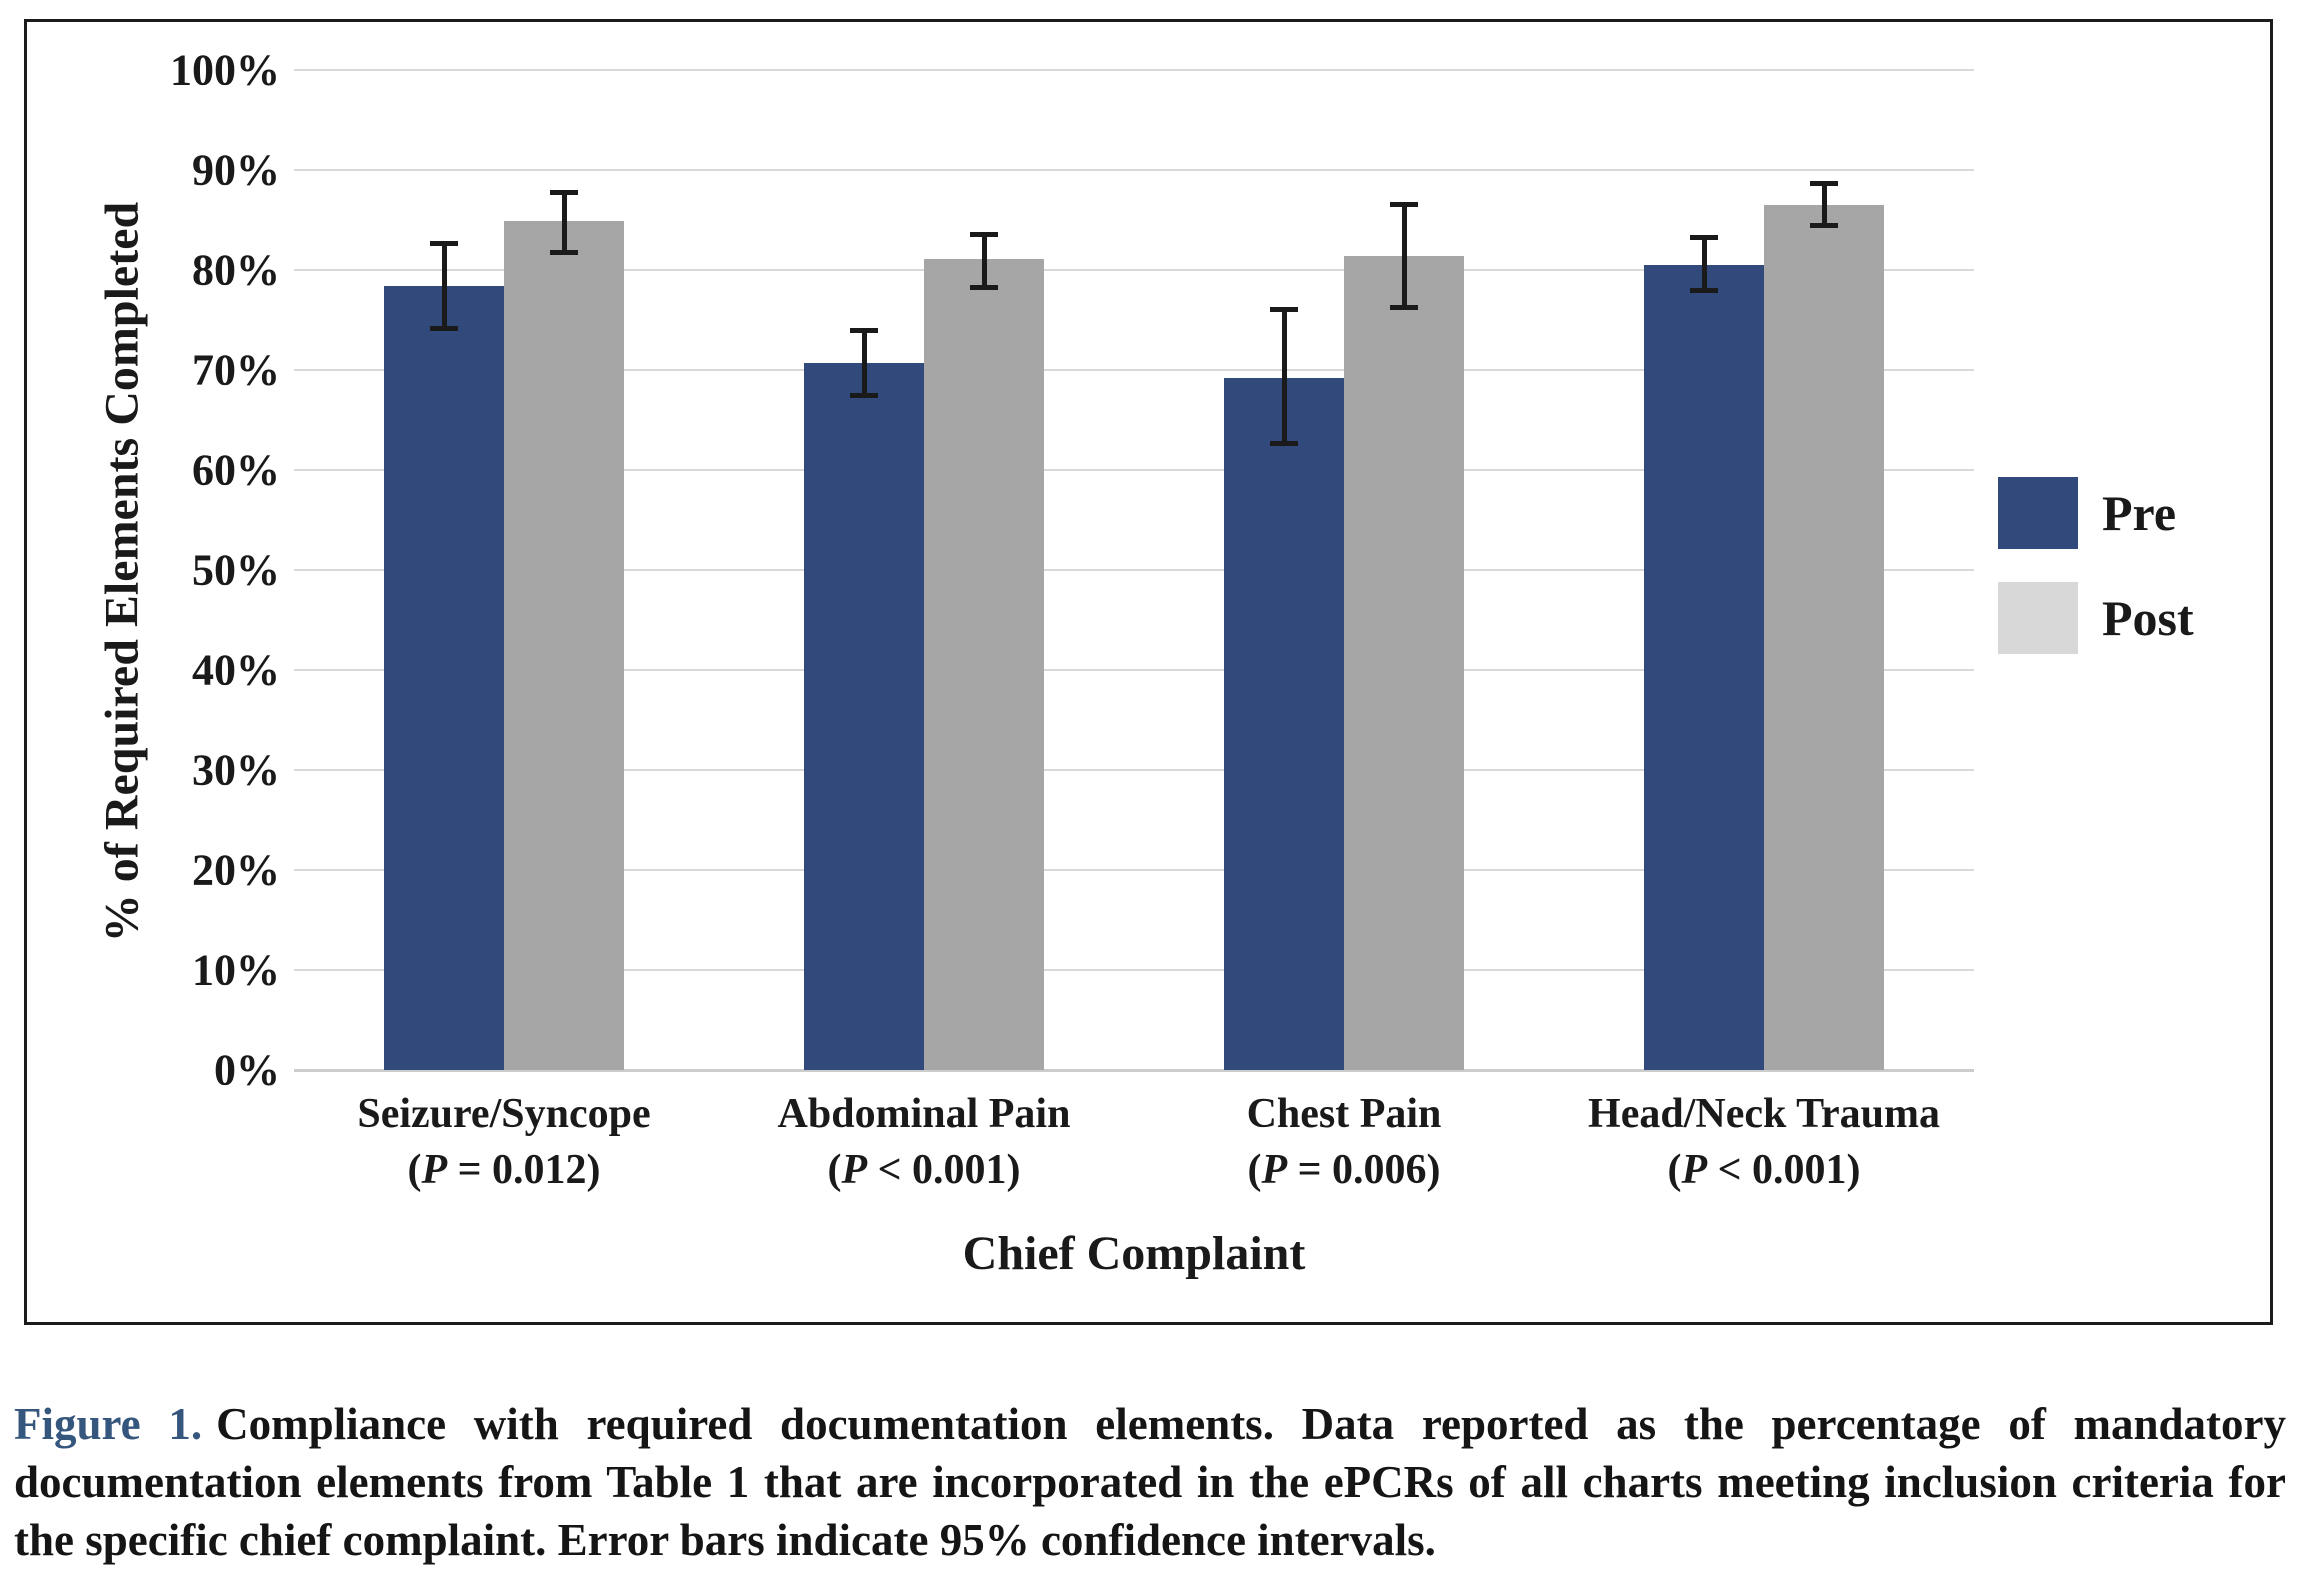 This screenshot has width=2300, height=1569. I want to click on error-bar-pre-chest-pain-cap-high, so click(1284, 309).